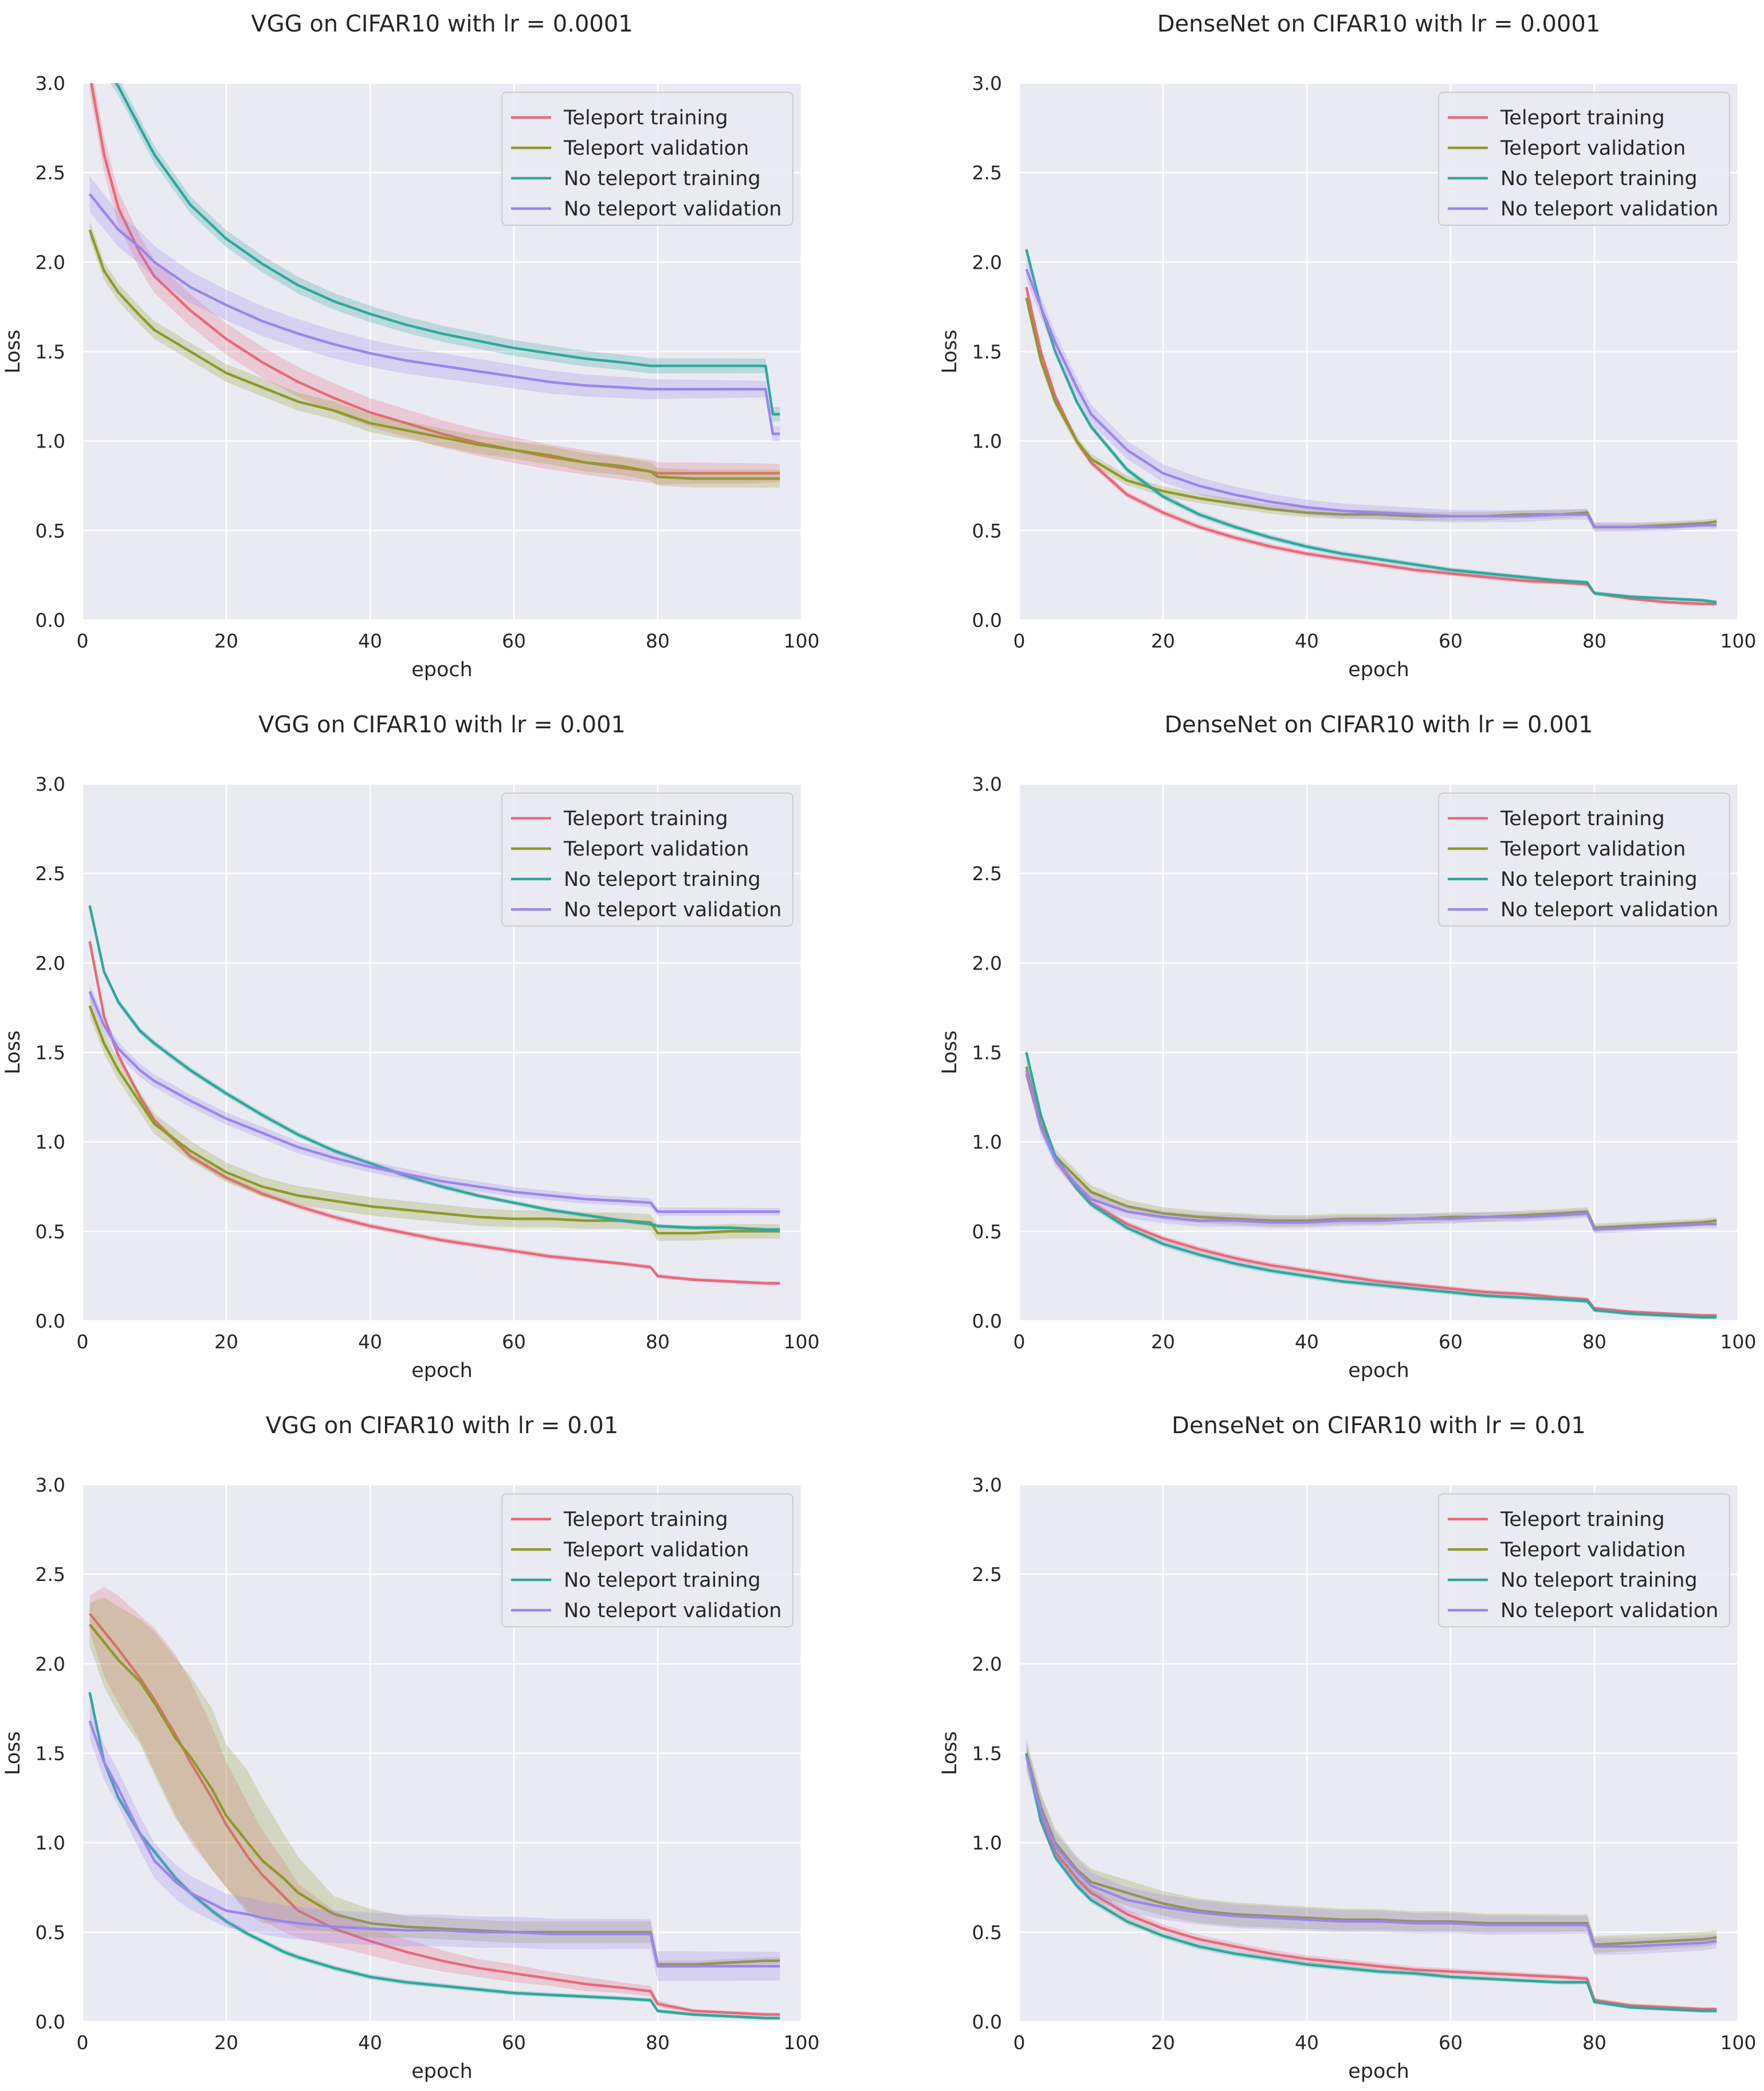 Image resolution: width=1764 pixels, height=2091 pixels. I want to click on chart-2-xtick-label-5: 100, so click(1738, 641).